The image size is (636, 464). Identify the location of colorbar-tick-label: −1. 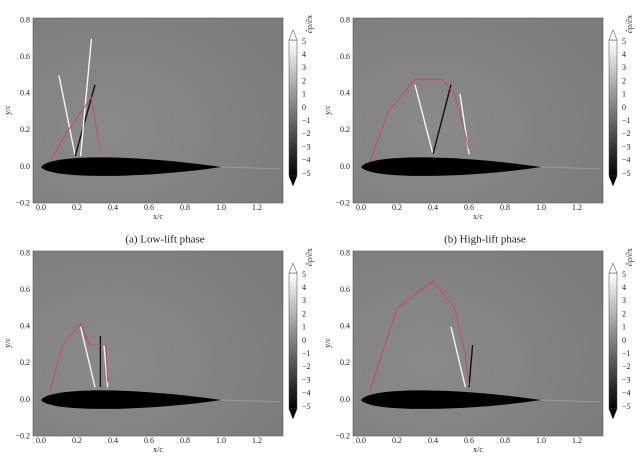
(626, 353).